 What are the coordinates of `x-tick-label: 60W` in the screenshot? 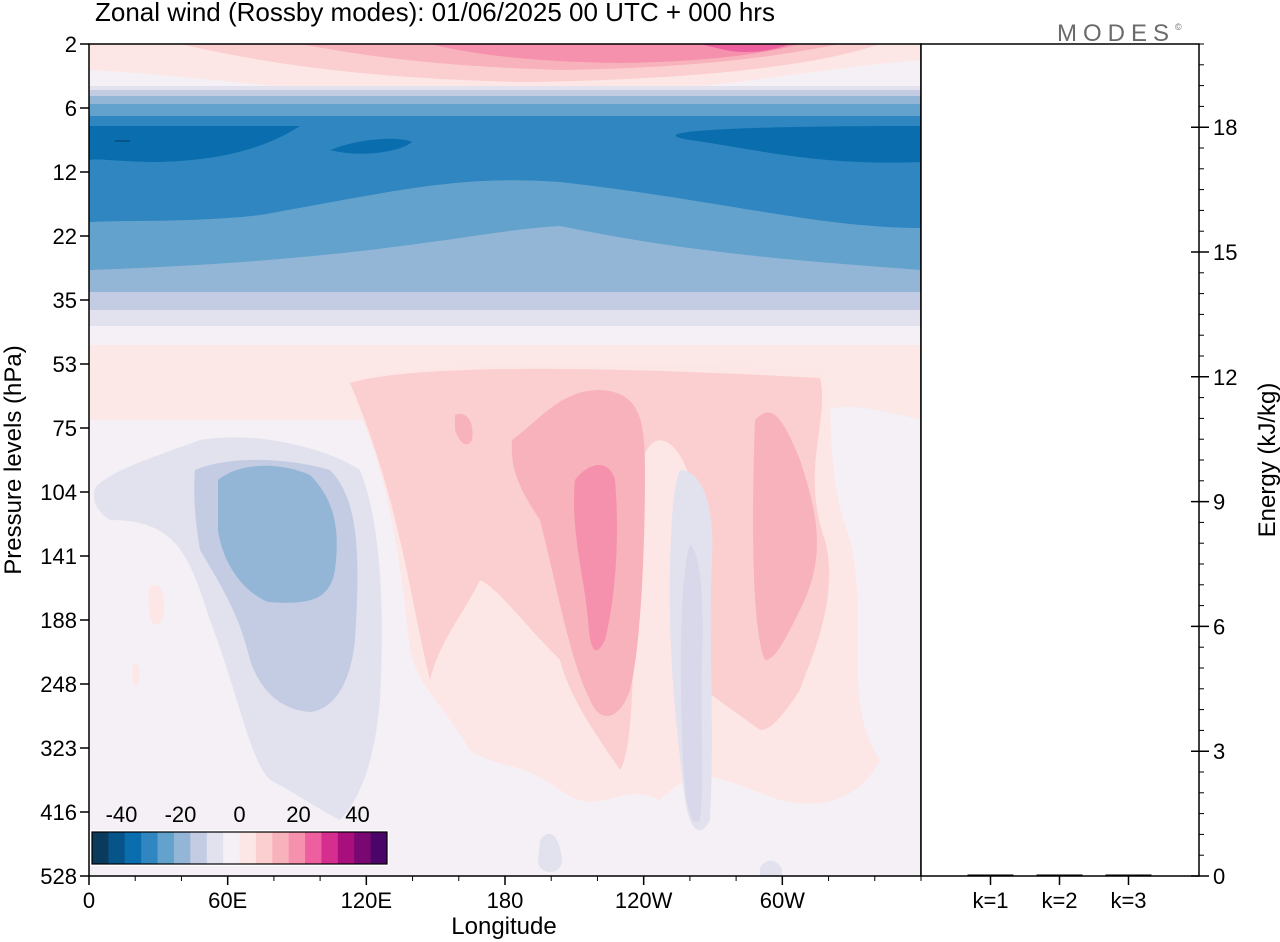 It's located at (782, 900).